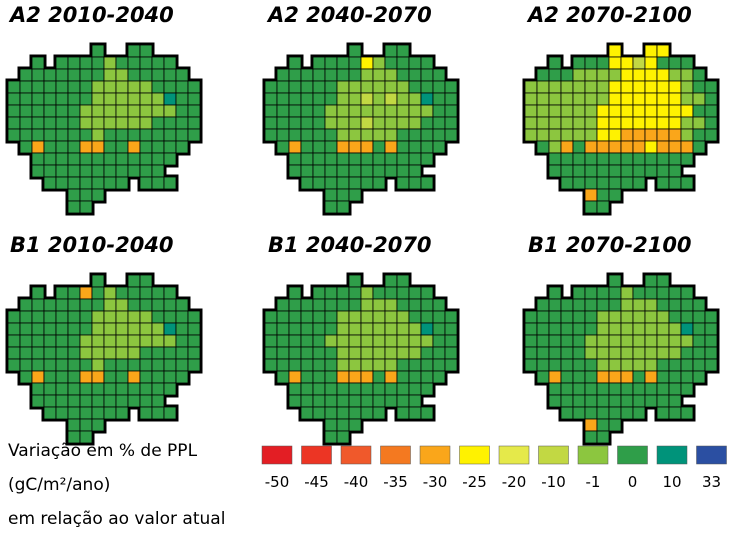 The width and height of the screenshot is (749, 538). I want to click on legend-label: -25, so click(474, 482).